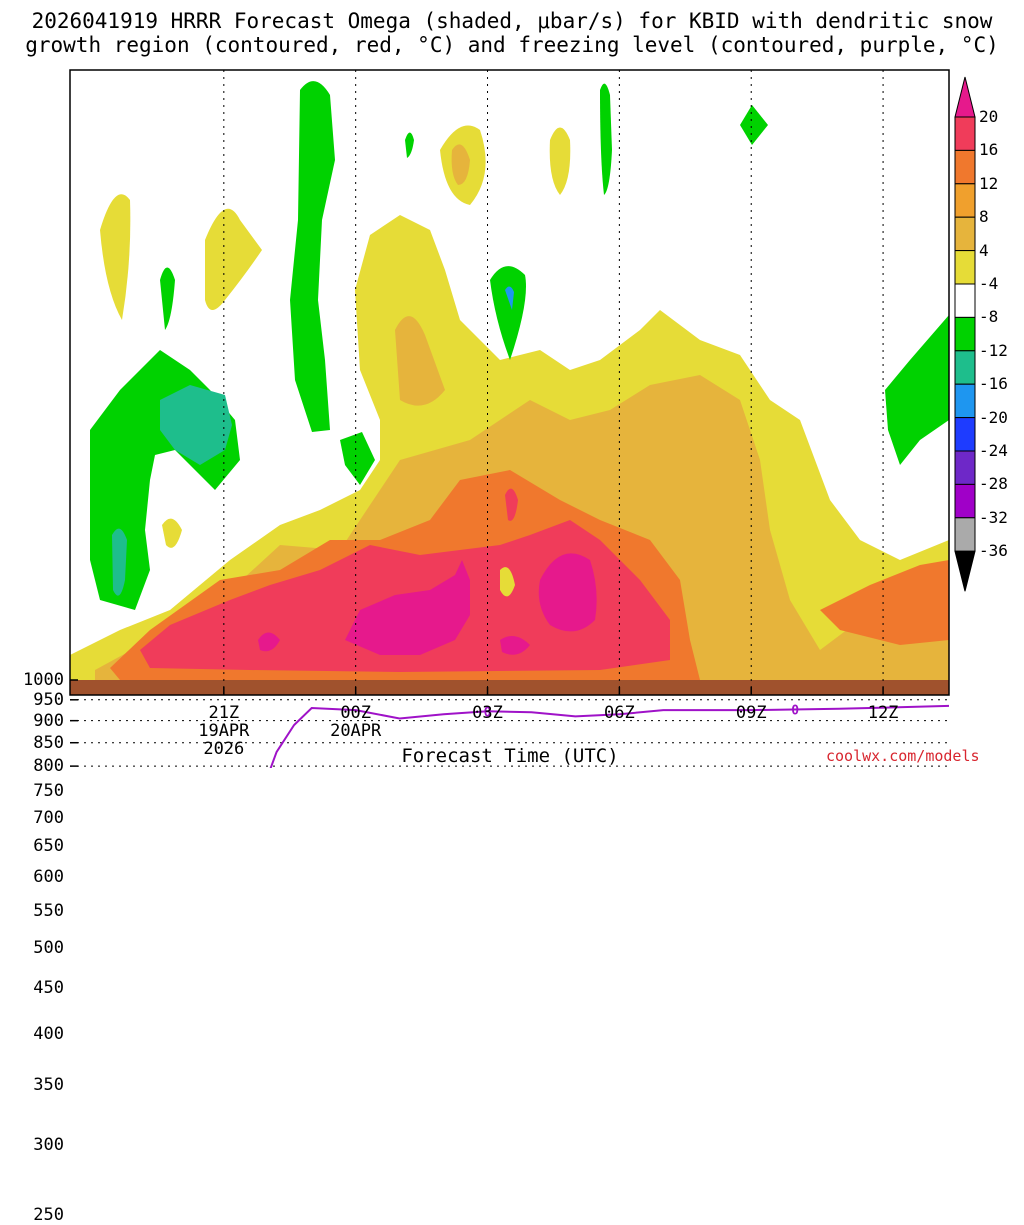 The image size is (1024, 1225). What do you see at coordinates (989, 317) in the screenshot?
I see `colorbar-label: -8` at bounding box center [989, 317].